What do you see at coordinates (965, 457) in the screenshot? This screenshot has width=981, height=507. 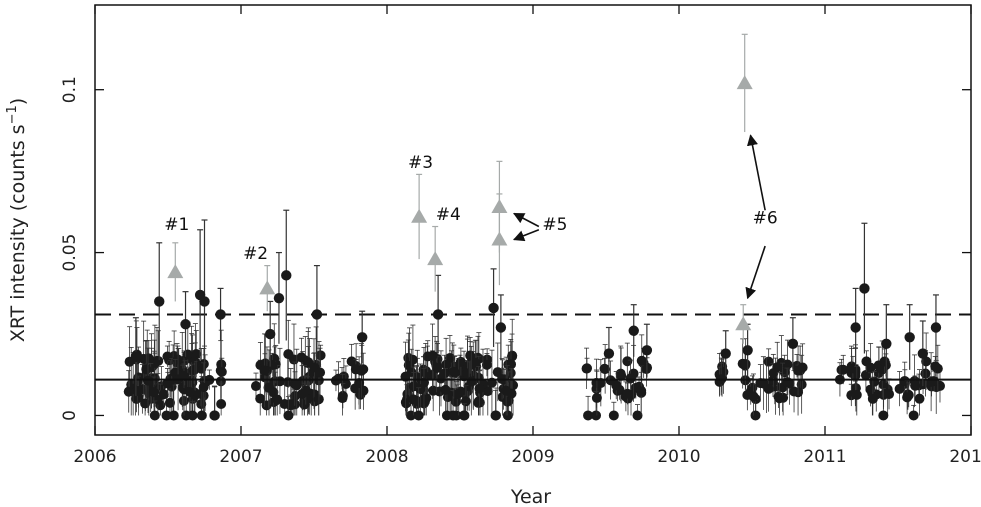 I see `x-tick-label: 2012` at bounding box center [965, 457].